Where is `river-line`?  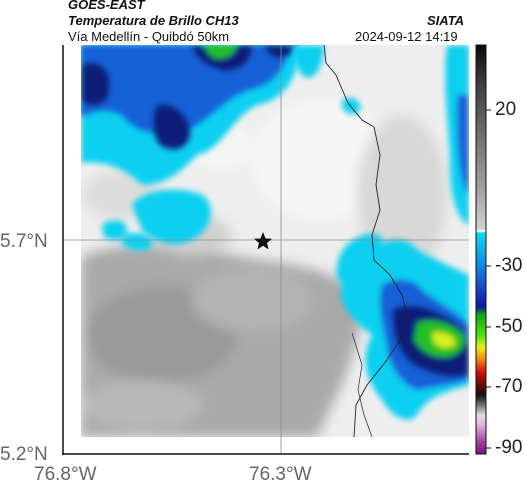
river-line is located at coordinates (362, 385).